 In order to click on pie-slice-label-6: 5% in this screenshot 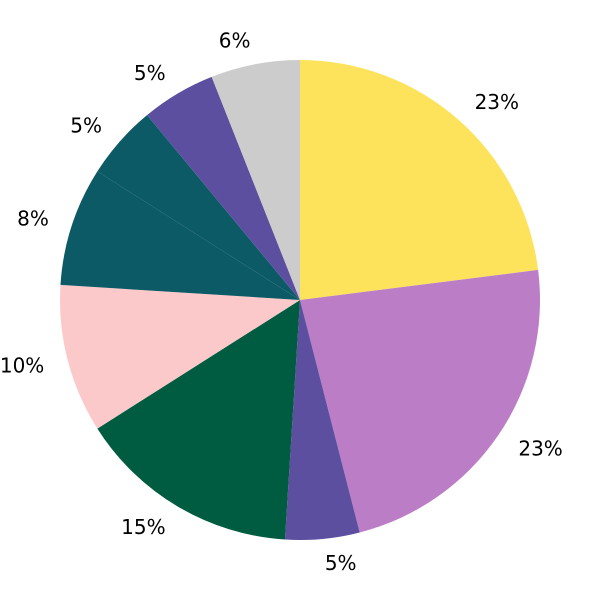, I will do `click(86, 125)`.